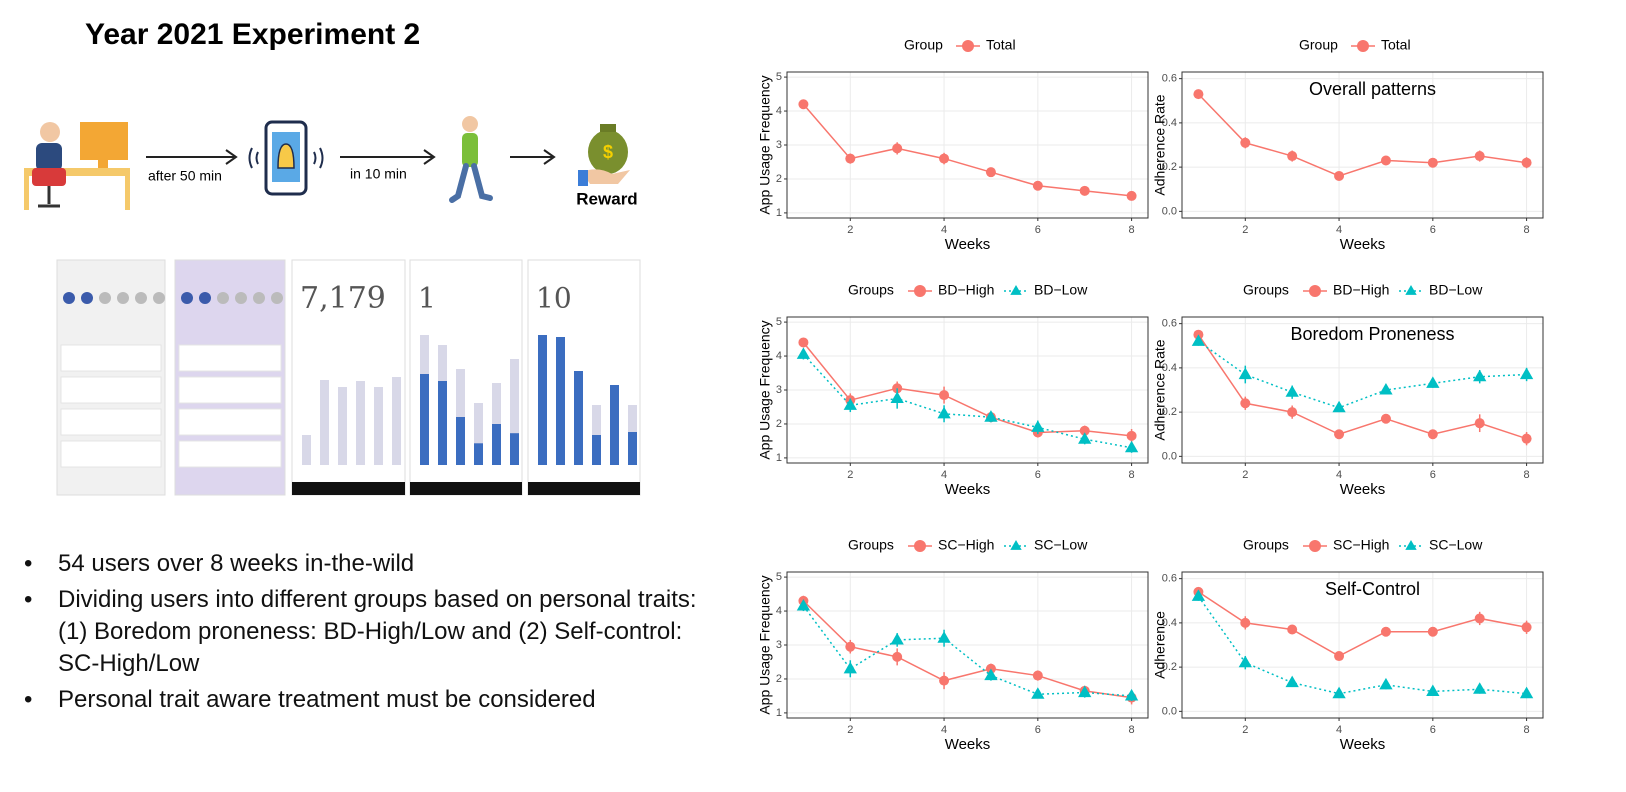 The height and width of the screenshot is (792, 1626). Describe the element at coordinates (765, 144) in the screenshot. I see `y-axis-label: App Usage Frequency` at that location.